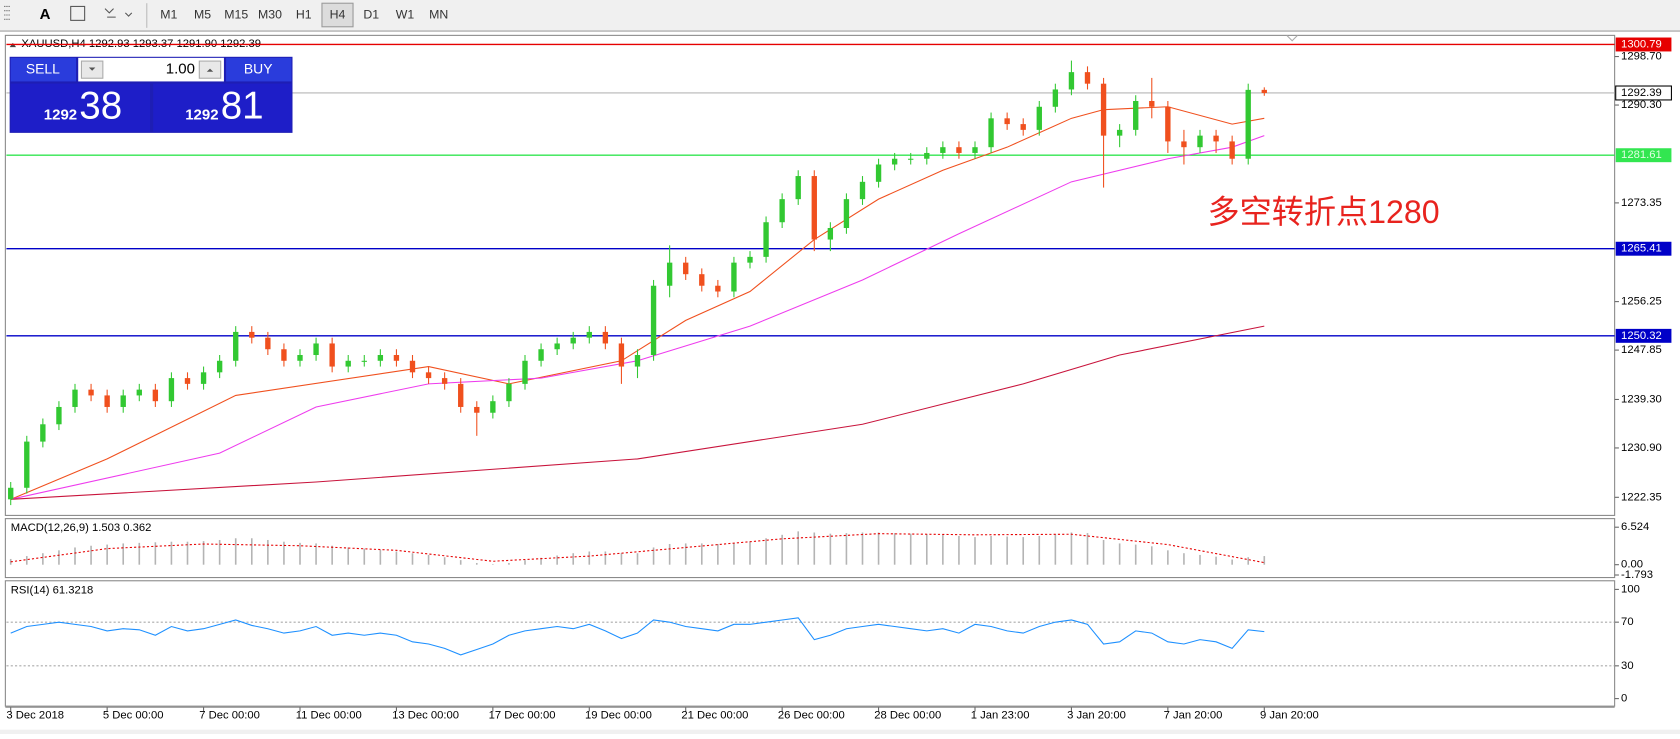  Describe the element at coordinates (840, 16) in the screenshot. I see `toolbar` at that location.